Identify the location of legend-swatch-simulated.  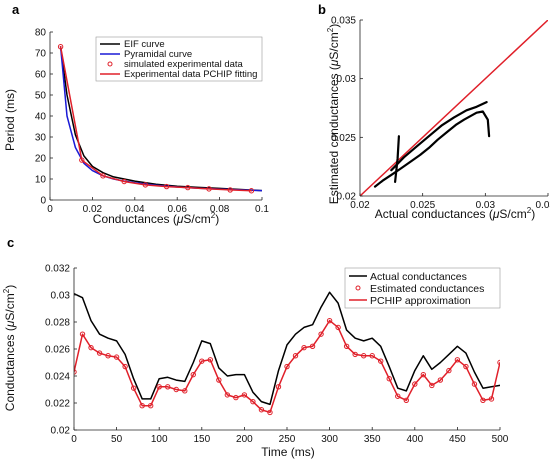
(110, 64).